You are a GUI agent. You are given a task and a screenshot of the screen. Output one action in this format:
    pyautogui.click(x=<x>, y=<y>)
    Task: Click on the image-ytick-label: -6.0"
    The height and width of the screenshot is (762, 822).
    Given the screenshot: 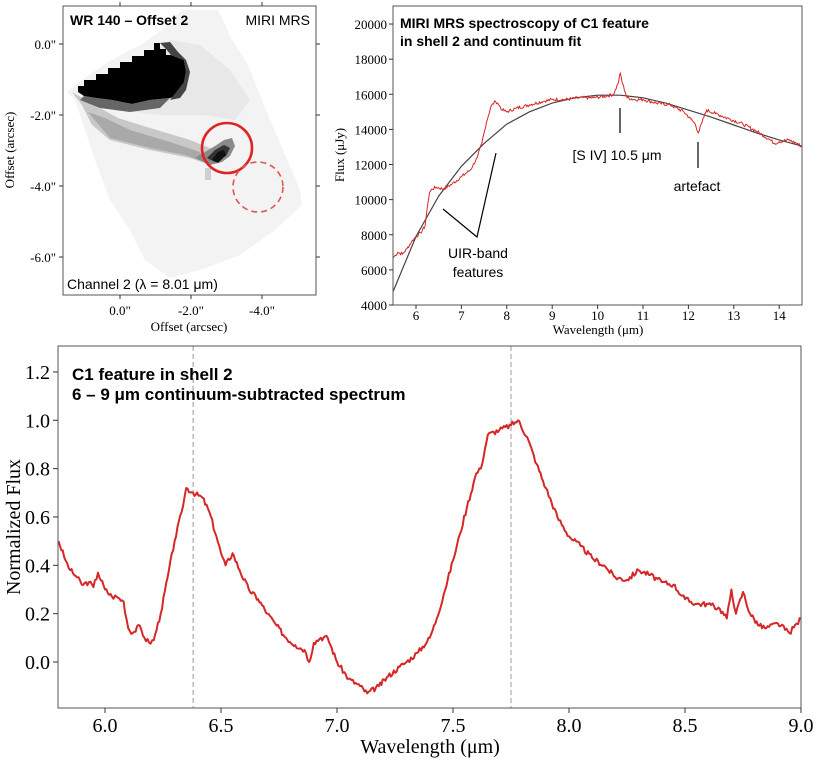 What is the action you would take?
    pyautogui.click(x=43, y=257)
    